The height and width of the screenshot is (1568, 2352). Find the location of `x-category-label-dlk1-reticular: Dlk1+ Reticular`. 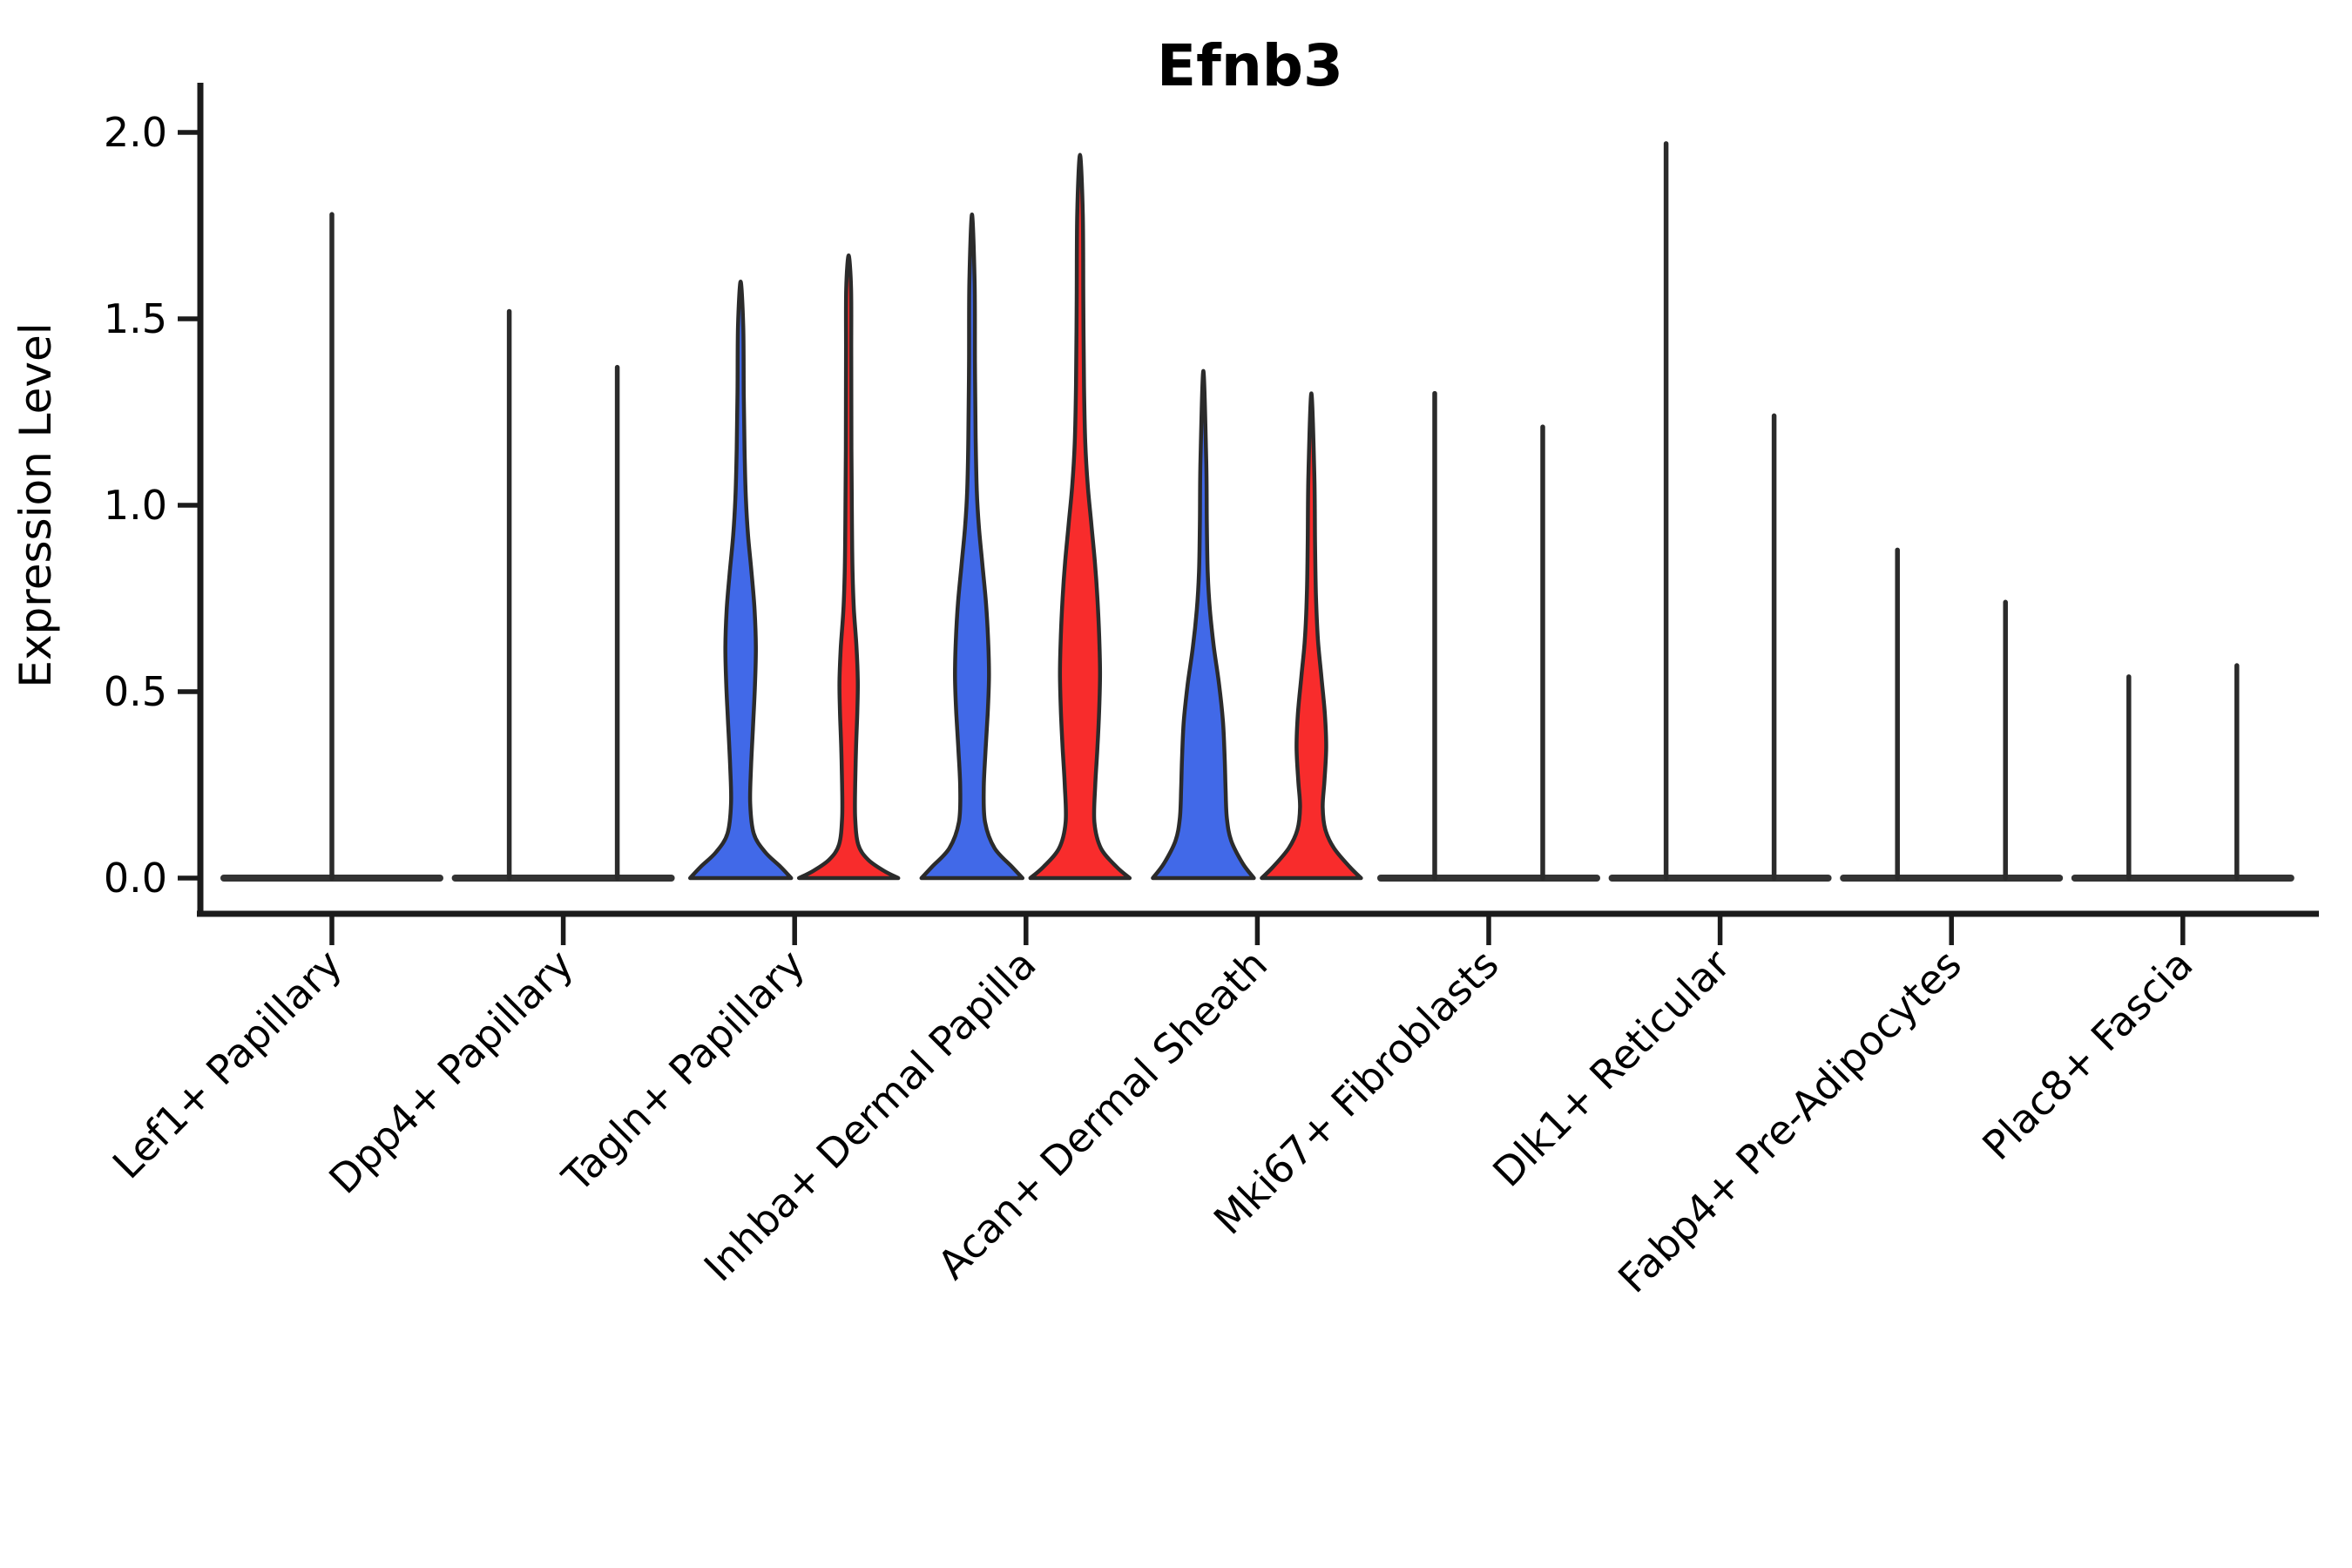

x-category-label-dlk1-reticular: Dlk1+ Reticular is located at coordinates (1611, 1068).